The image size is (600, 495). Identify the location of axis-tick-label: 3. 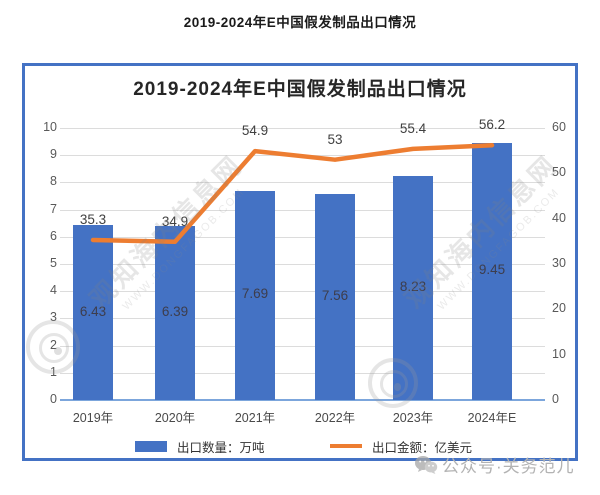
(53, 317).